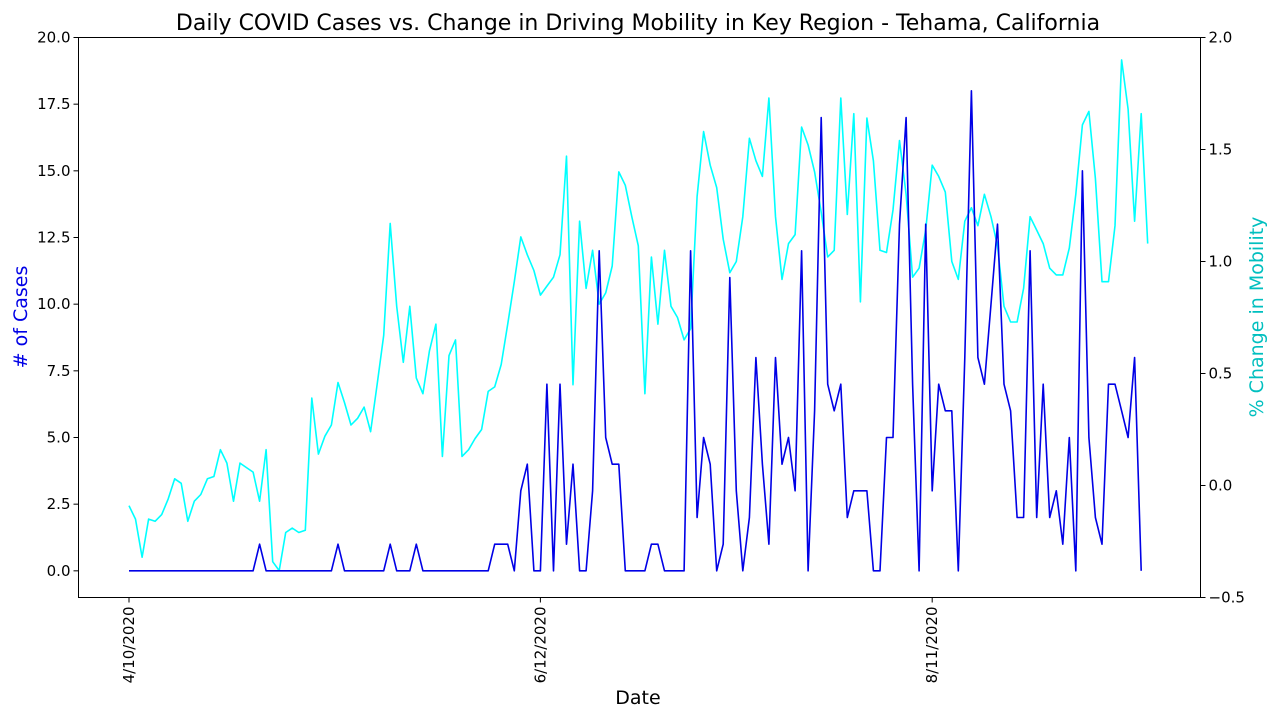 The height and width of the screenshot is (720, 1280). What do you see at coordinates (530, 640) in the screenshot?
I see `x-axis: 4/10/2020 6/12/2020 8/11/2020` at bounding box center [530, 640].